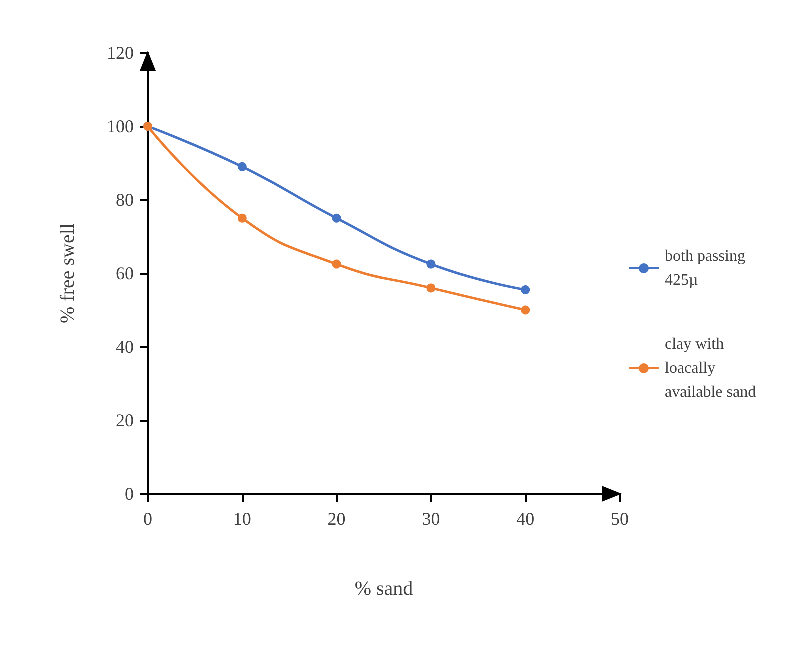  What do you see at coordinates (710, 368) in the screenshot?
I see `legend-label: clay with loacally available sand` at bounding box center [710, 368].